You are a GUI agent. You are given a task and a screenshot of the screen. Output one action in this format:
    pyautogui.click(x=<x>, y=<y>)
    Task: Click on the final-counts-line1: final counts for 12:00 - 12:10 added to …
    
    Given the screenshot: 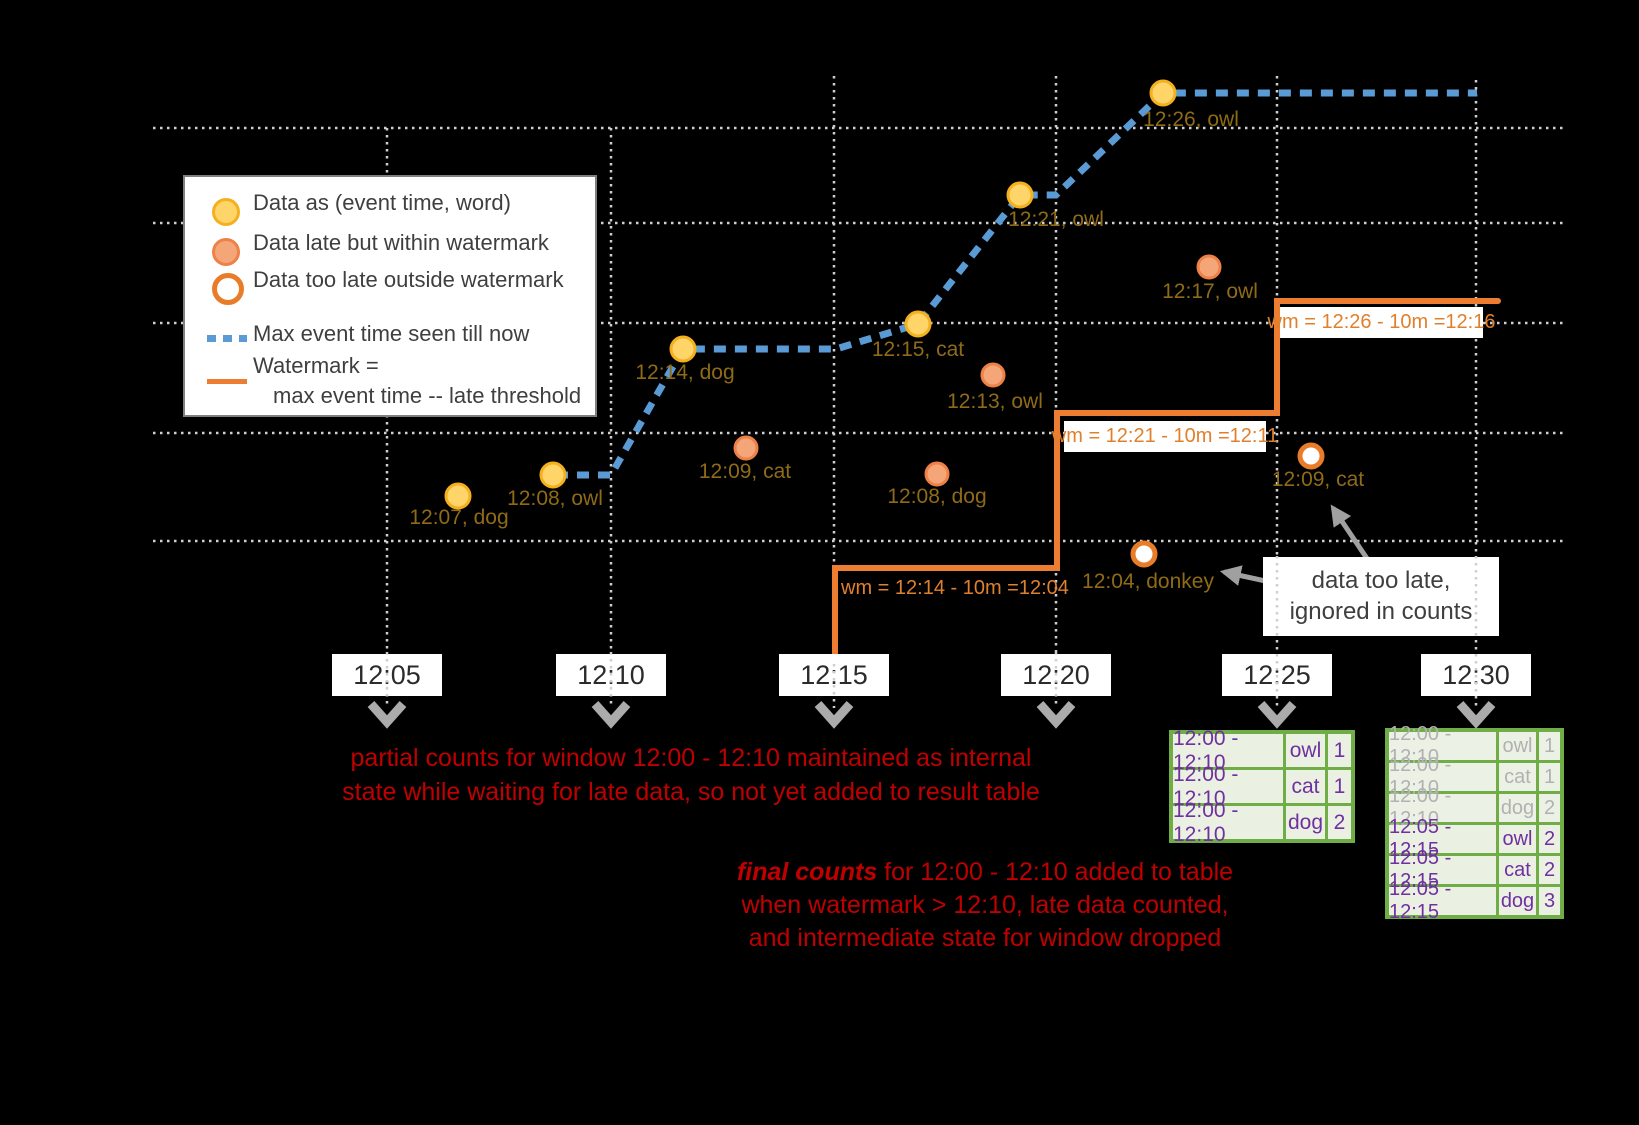 What is the action you would take?
    pyautogui.click(x=985, y=872)
    